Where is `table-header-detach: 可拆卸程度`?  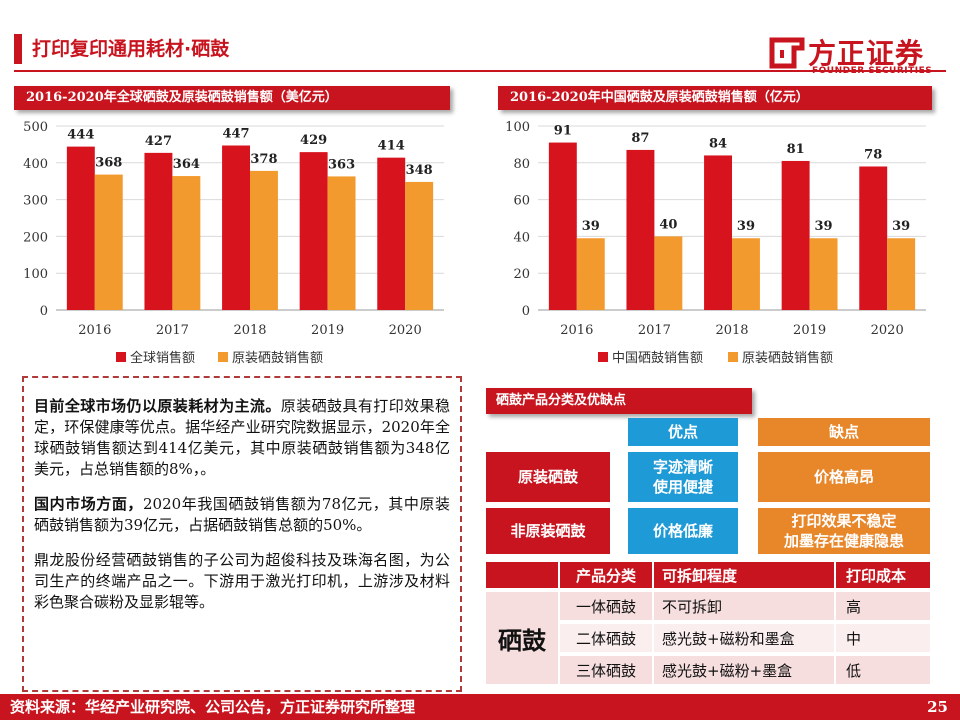 table-header-detach: 可拆卸程度 is located at coordinates (744, 575).